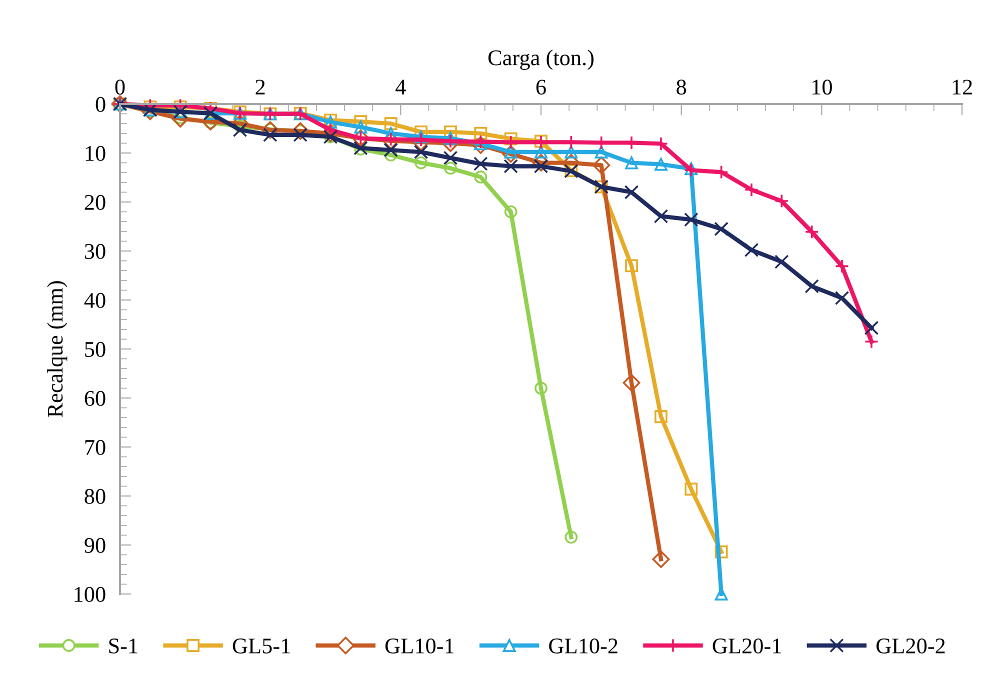 Image resolution: width=987 pixels, height=678 pixels. Describe the element at coordinates (90, 594) in the screenshot. I see `y-tick-label: 100` at that location.